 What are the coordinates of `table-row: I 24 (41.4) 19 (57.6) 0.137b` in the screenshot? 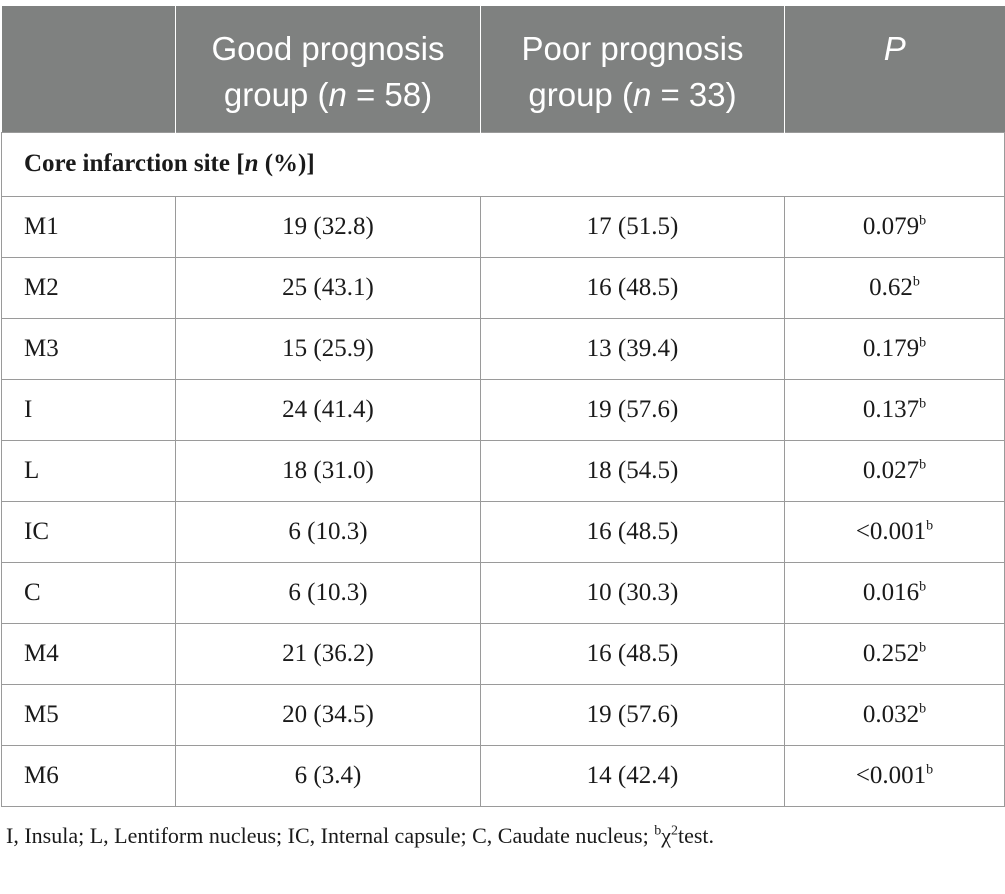 It's located at (503, 409).